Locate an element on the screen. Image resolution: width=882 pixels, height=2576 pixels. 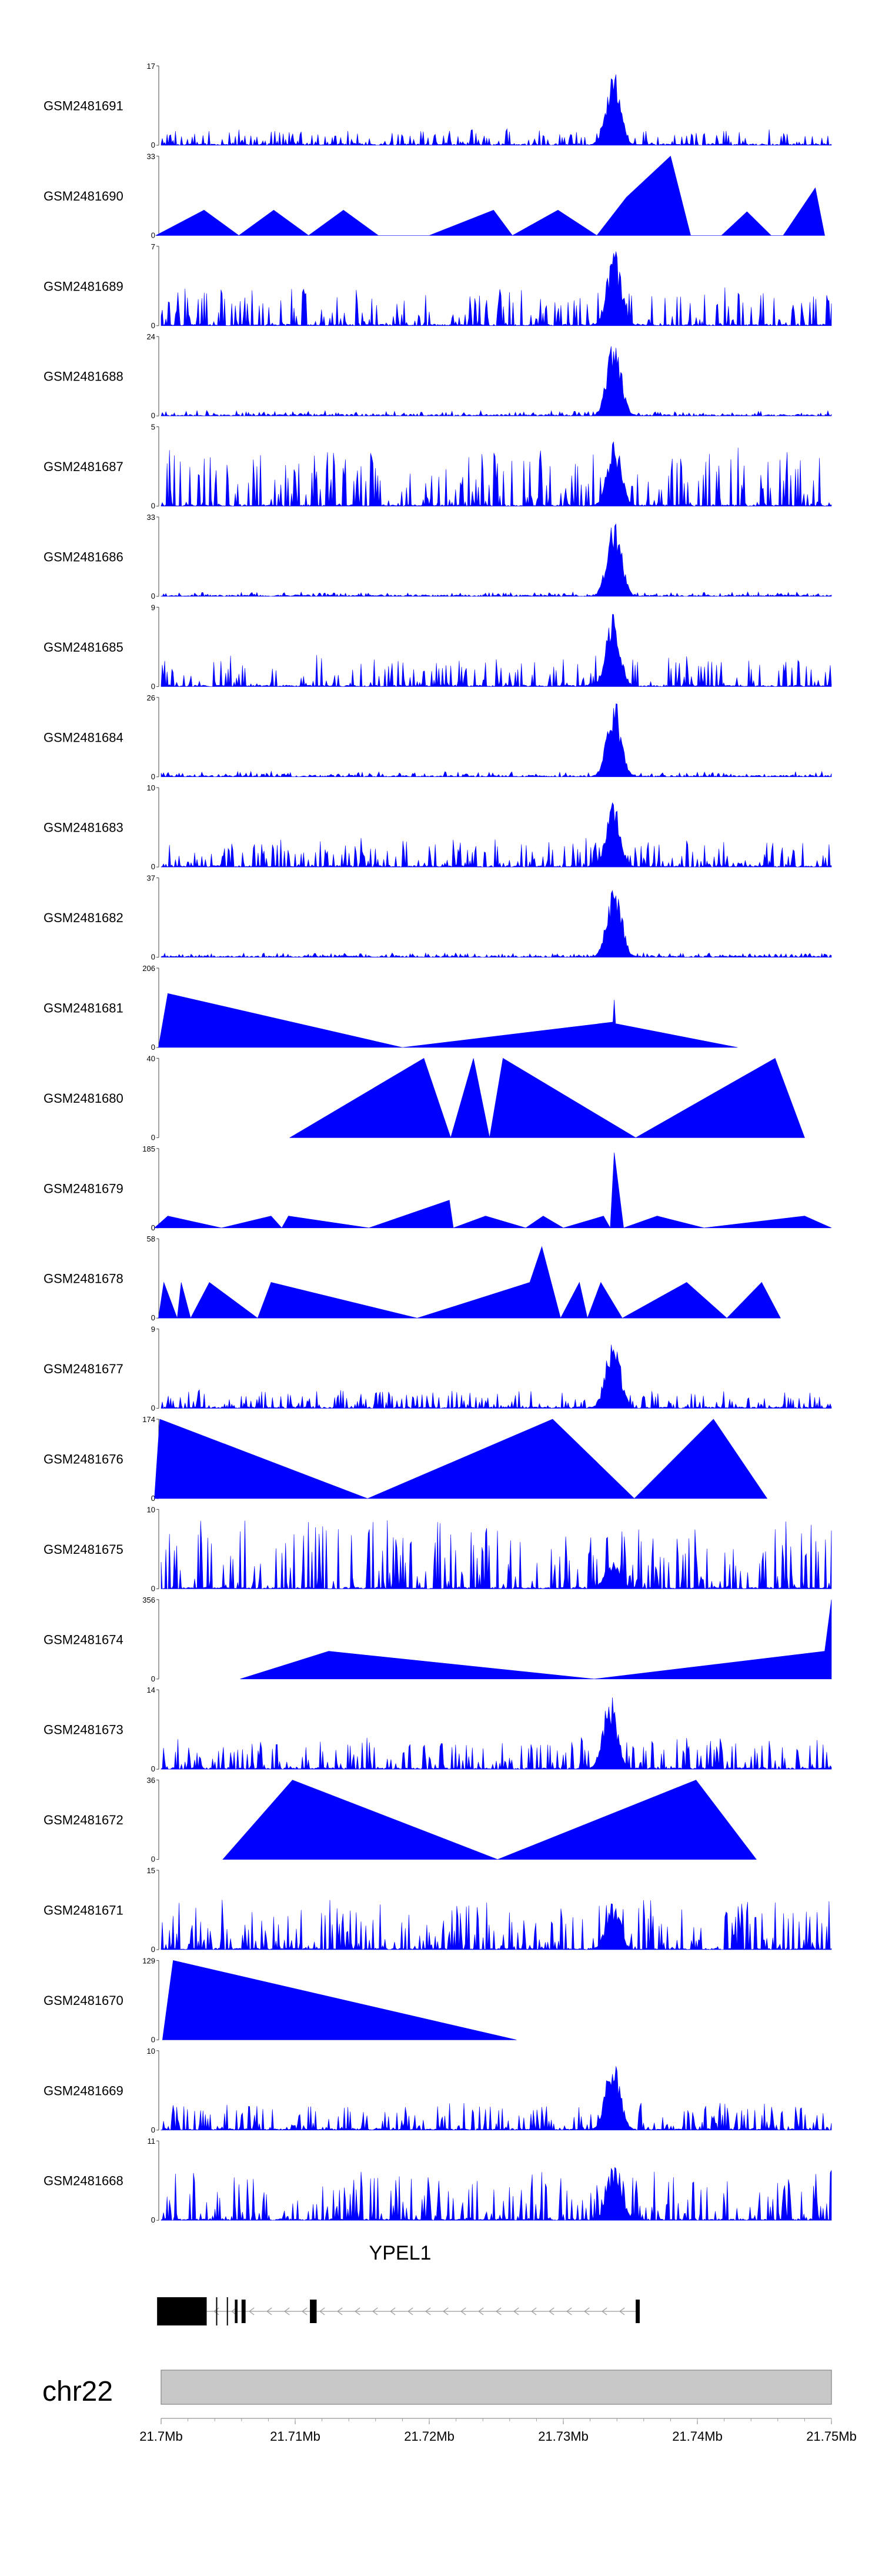
track-label: GSM2481688 is located at coordinates (83, 376).